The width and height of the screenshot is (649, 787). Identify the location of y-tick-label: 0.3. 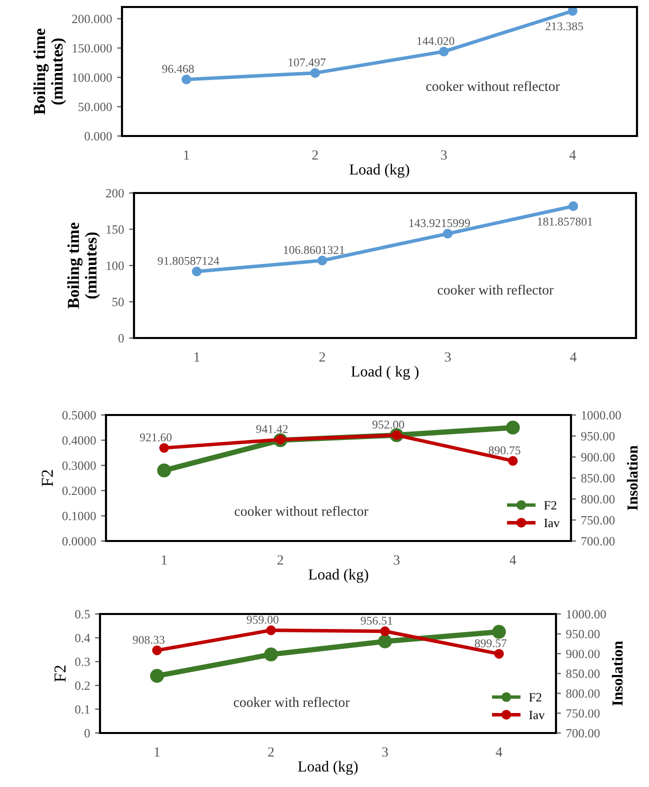
(82, 662).